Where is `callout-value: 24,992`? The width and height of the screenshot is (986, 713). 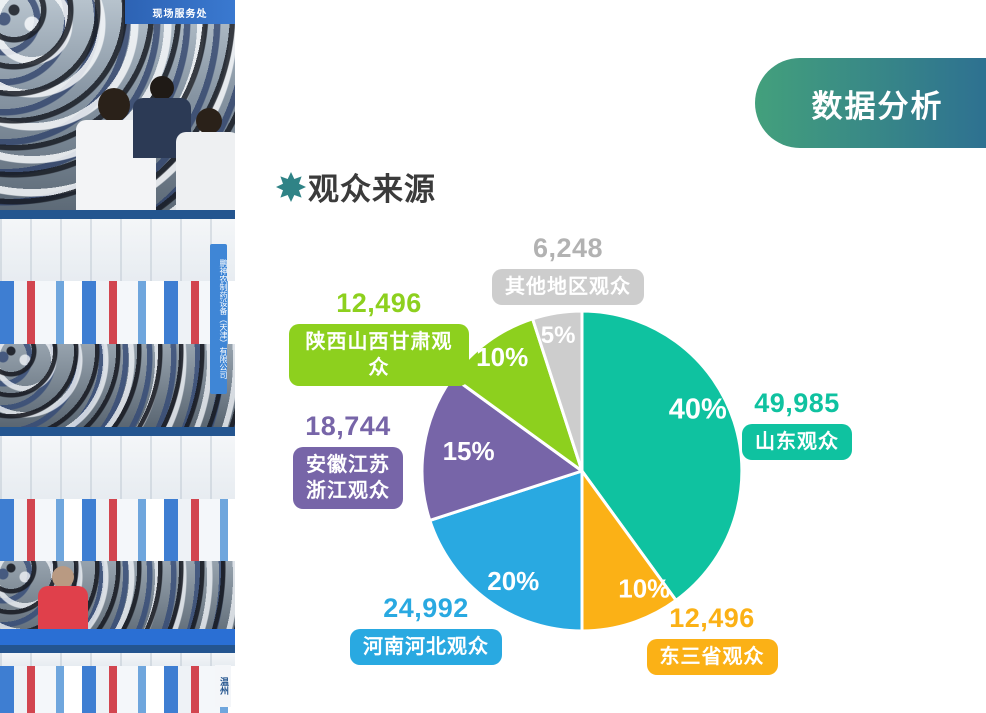
callout-value: 24,992 is located at coordinates (426, 608).